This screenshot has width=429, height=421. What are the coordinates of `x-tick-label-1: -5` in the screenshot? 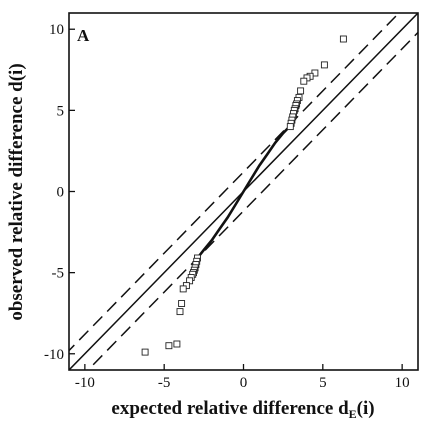 It's located at (164, 383).